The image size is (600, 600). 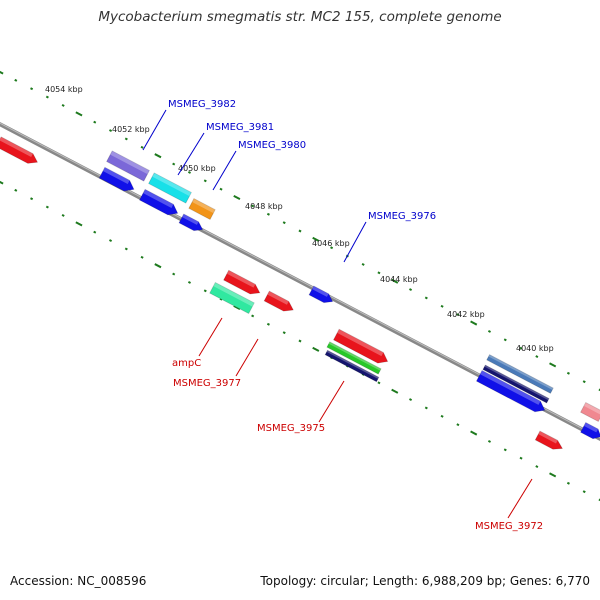 What do you see at coordinates (291, 428) in the screenshot?
I see `gene-label: MSMEG_3975` at bounding box center [291, 428].